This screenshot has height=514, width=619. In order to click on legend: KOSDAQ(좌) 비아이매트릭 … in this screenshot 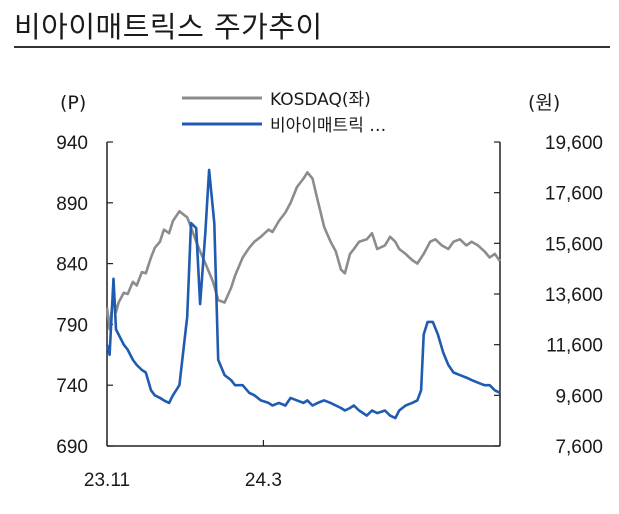, I will do `click(284, 113)`.